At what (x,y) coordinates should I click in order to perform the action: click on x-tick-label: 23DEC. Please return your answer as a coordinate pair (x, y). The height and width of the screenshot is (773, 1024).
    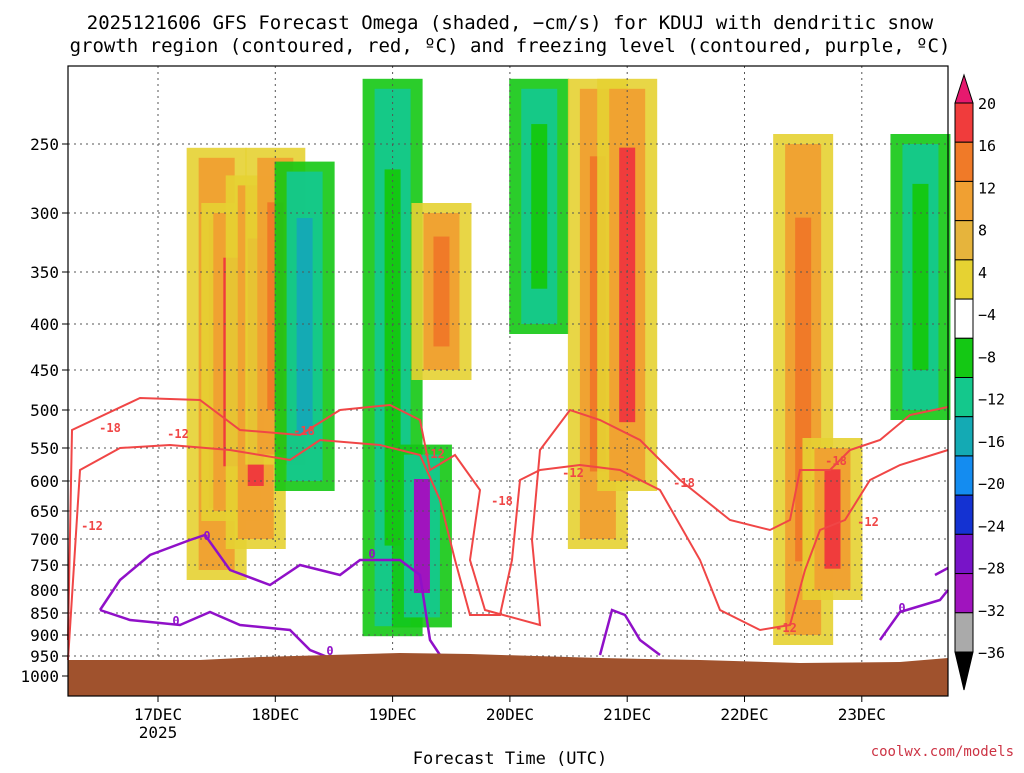
    Looking at the image, I should click on (862, 714).